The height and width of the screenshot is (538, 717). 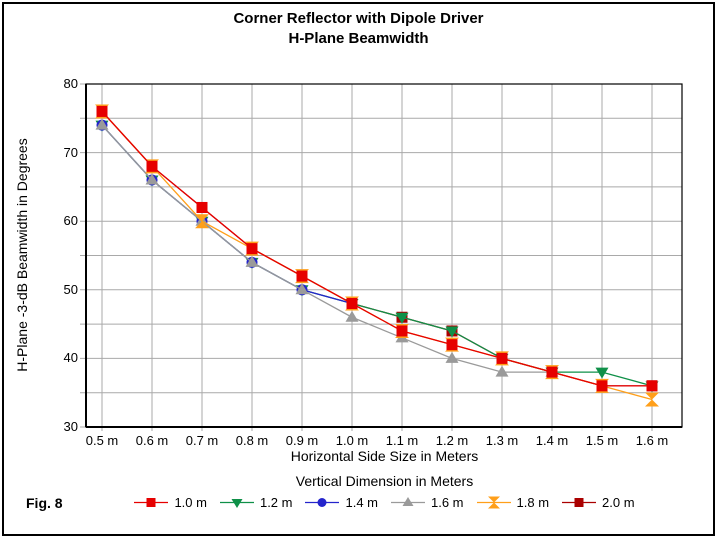 I want to click on legend-item-1.8m: 1.8 m, so click(x=513, y=502).